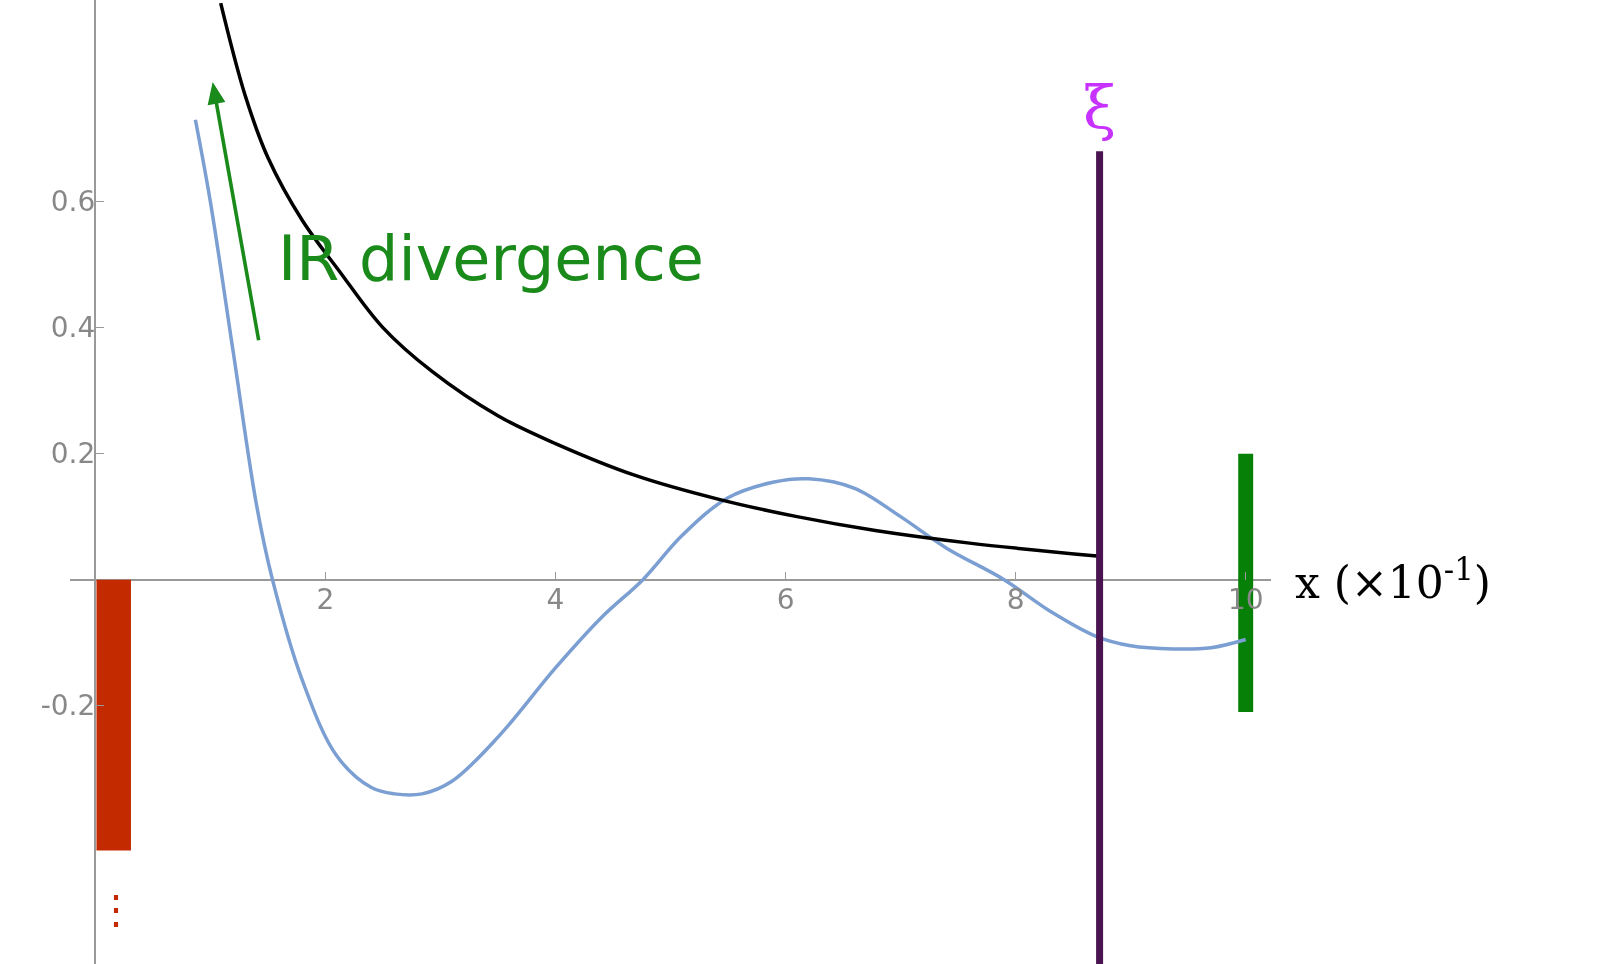 This screenshot has width=1611, height=964. I want to click on annotation: IR divergence, so click(491, 258).